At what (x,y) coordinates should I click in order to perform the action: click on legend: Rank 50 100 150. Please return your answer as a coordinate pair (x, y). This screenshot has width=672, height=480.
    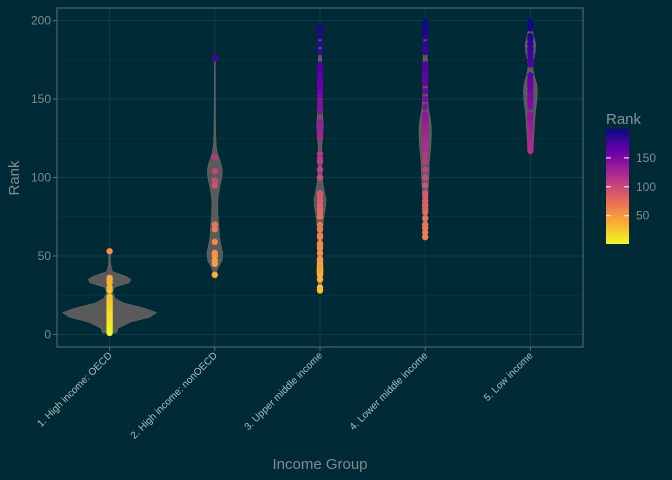
    Looking at the image, I should click on (631, 177).